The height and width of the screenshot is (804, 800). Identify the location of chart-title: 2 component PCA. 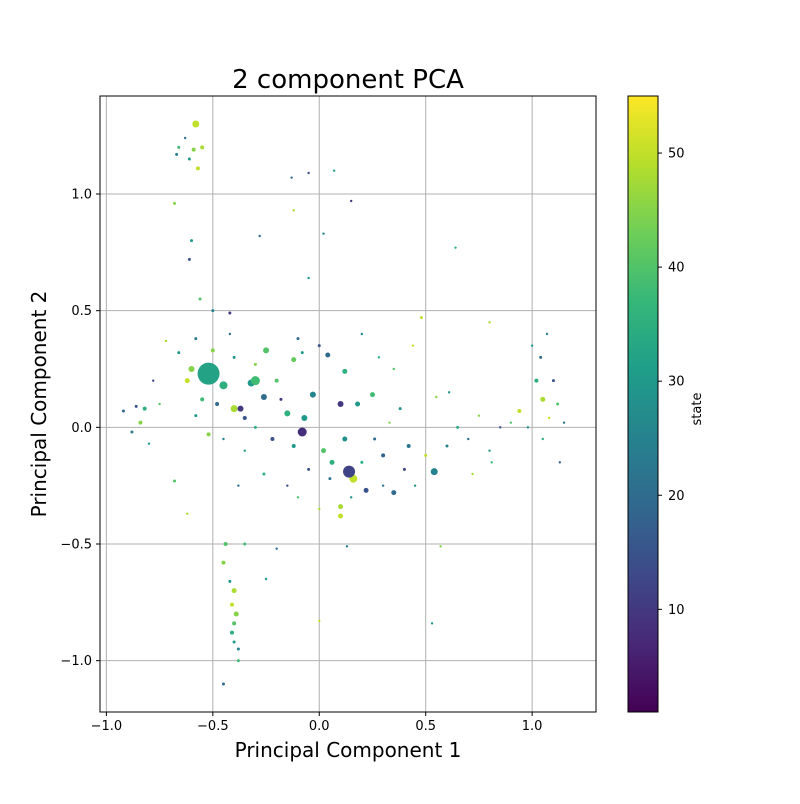
(348, 80).